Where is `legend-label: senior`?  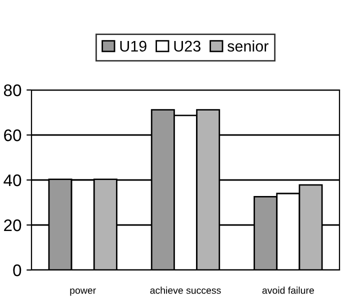
legend-label: senior is located at coordinates (248, 46).